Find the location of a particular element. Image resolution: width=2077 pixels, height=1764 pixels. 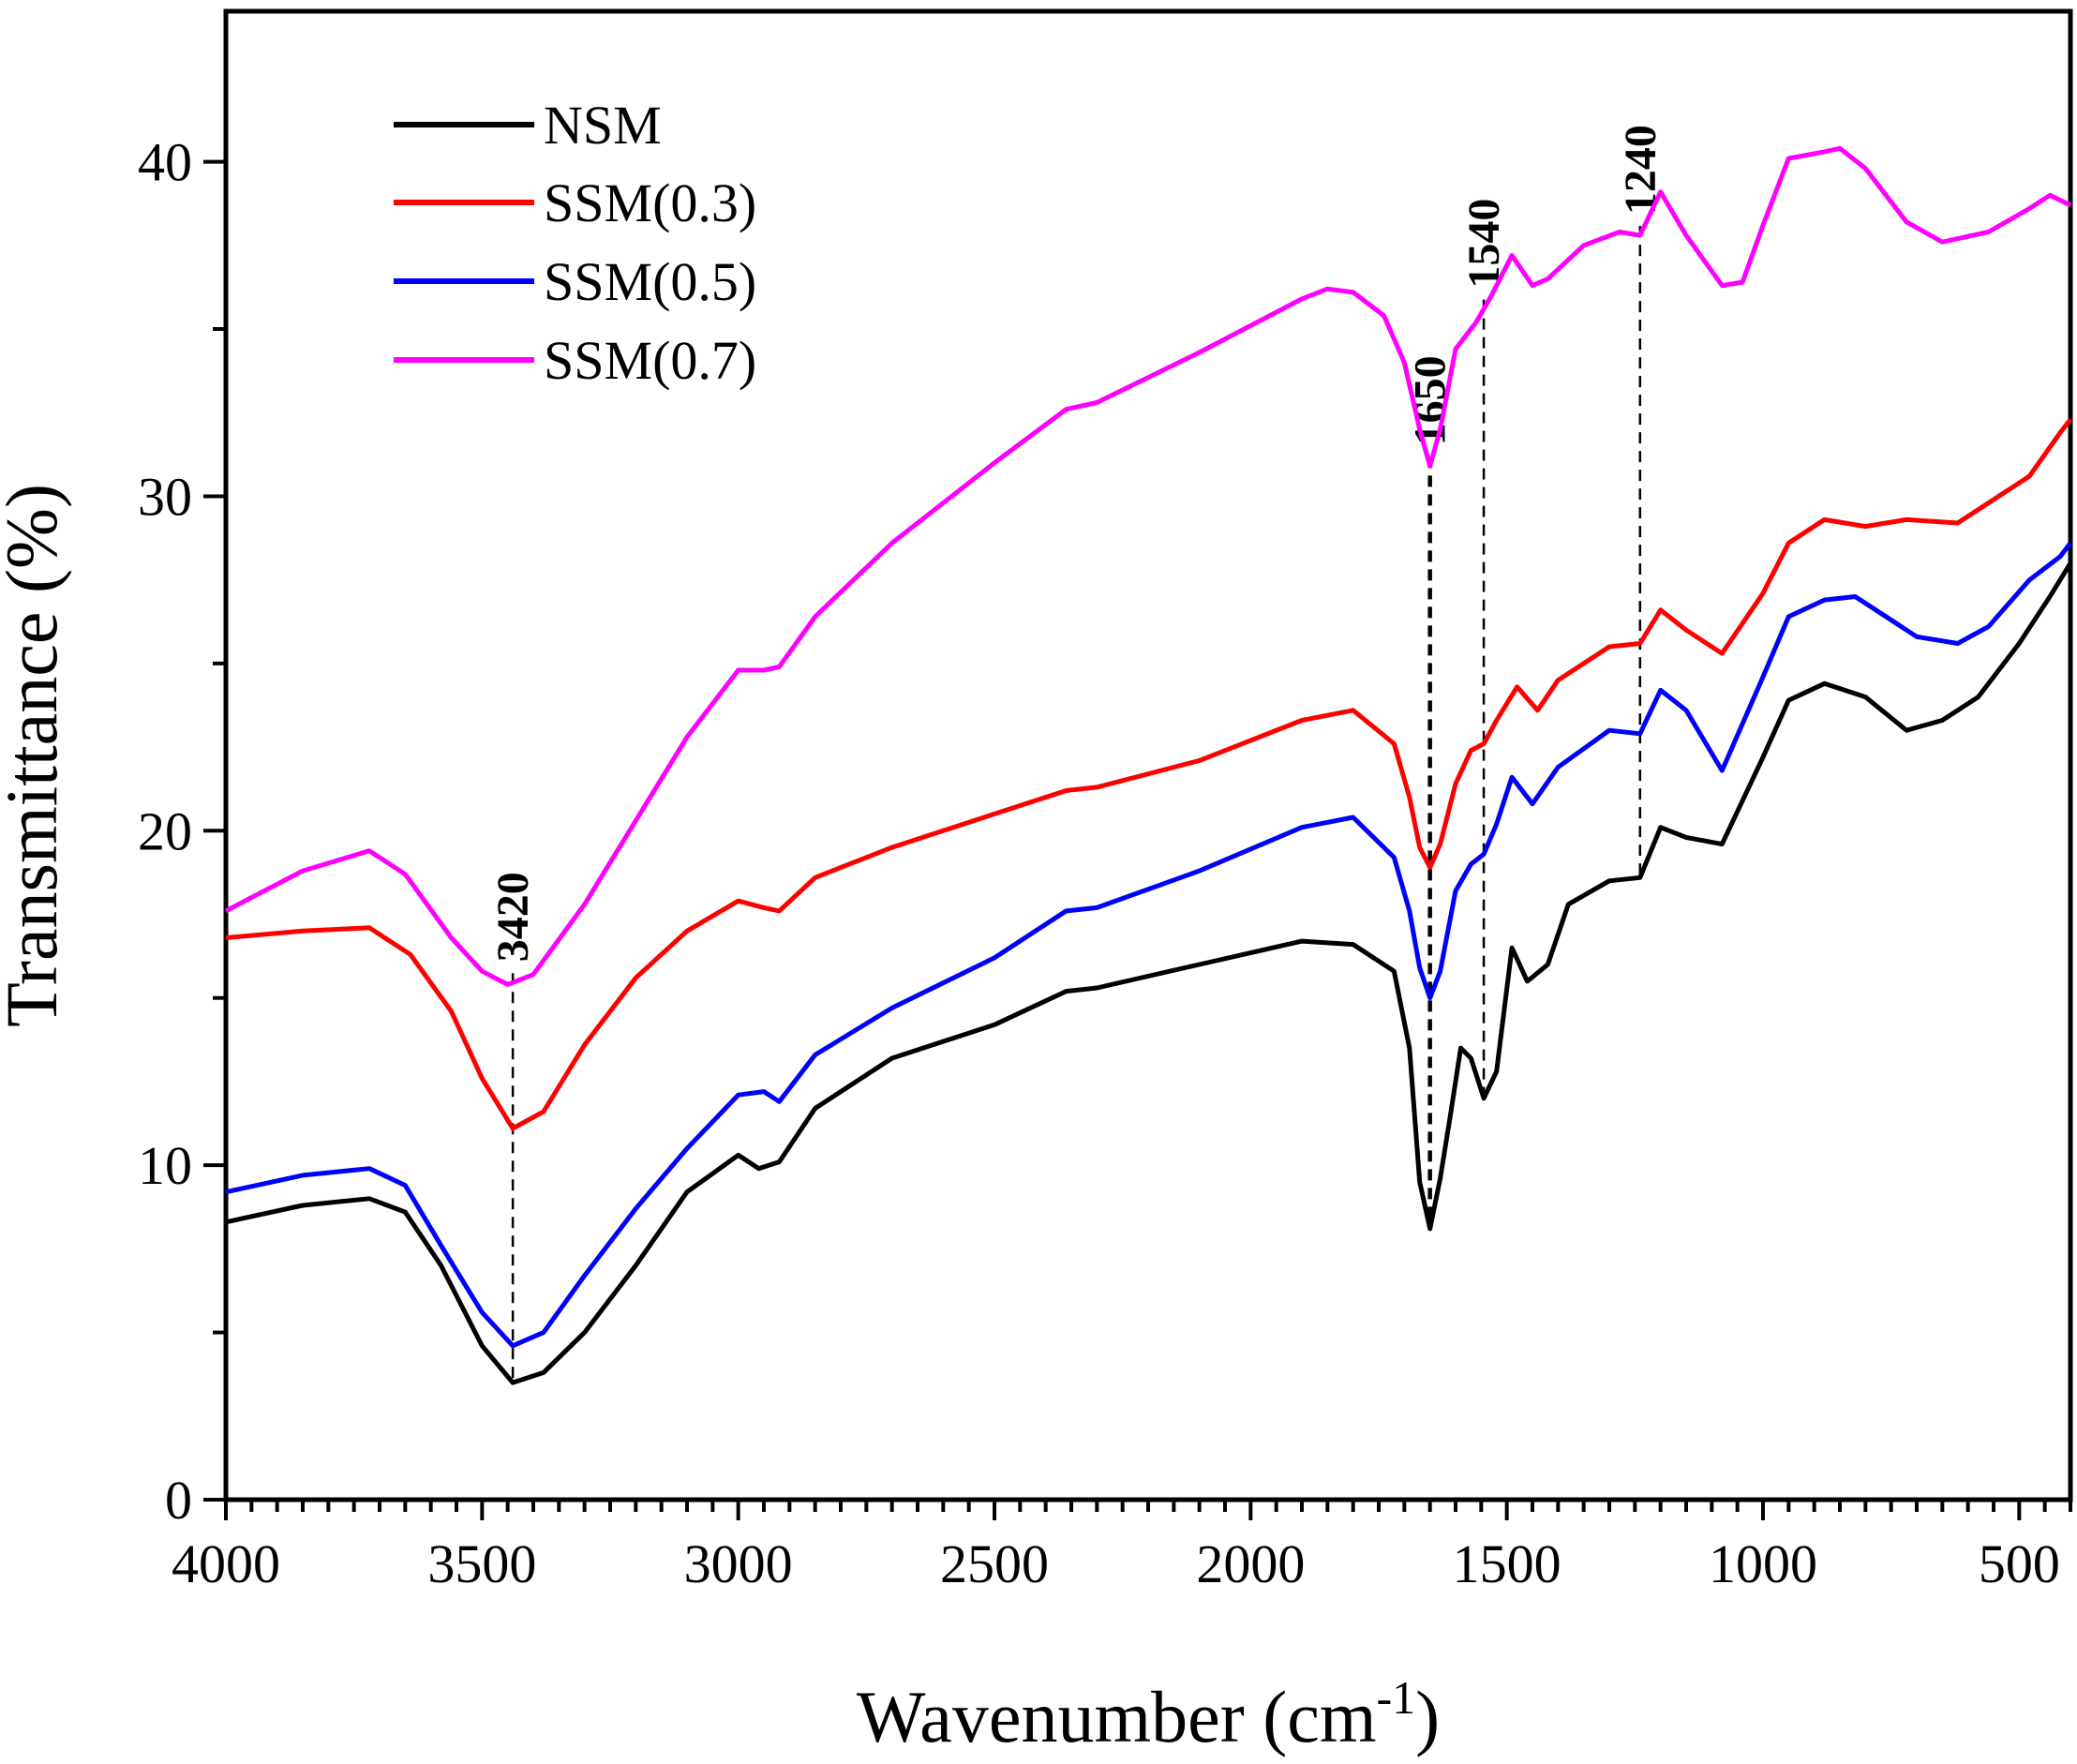

x-tick-label: 2000 is located at coordinates (1250, 1563).